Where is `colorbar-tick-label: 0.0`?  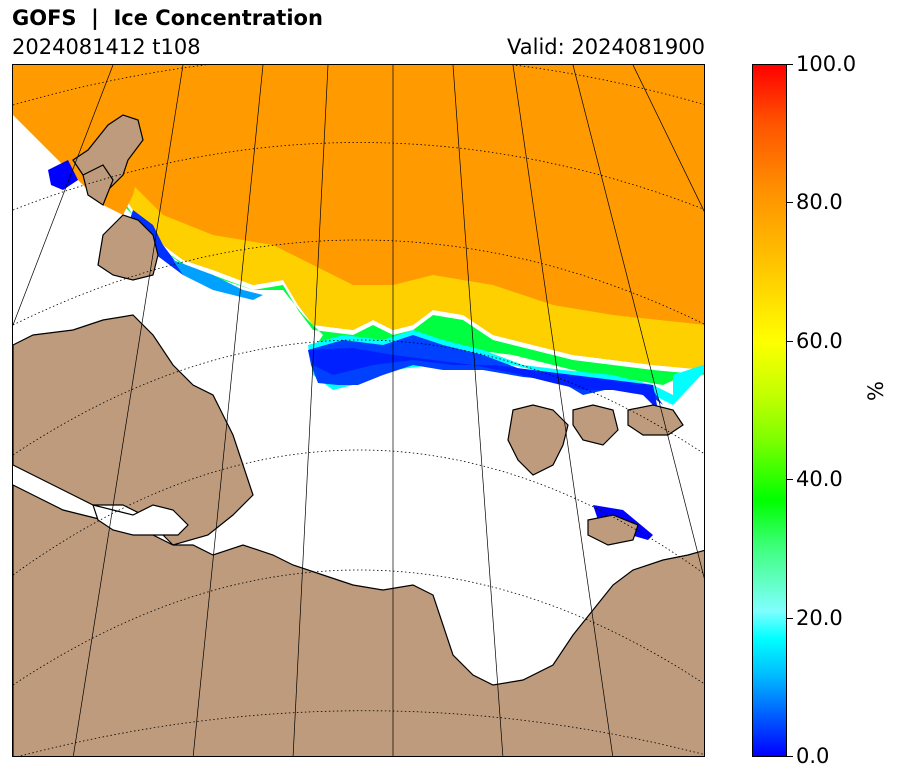
colorbar-tick-label: 0.0 is located at coordinates (813, 756).